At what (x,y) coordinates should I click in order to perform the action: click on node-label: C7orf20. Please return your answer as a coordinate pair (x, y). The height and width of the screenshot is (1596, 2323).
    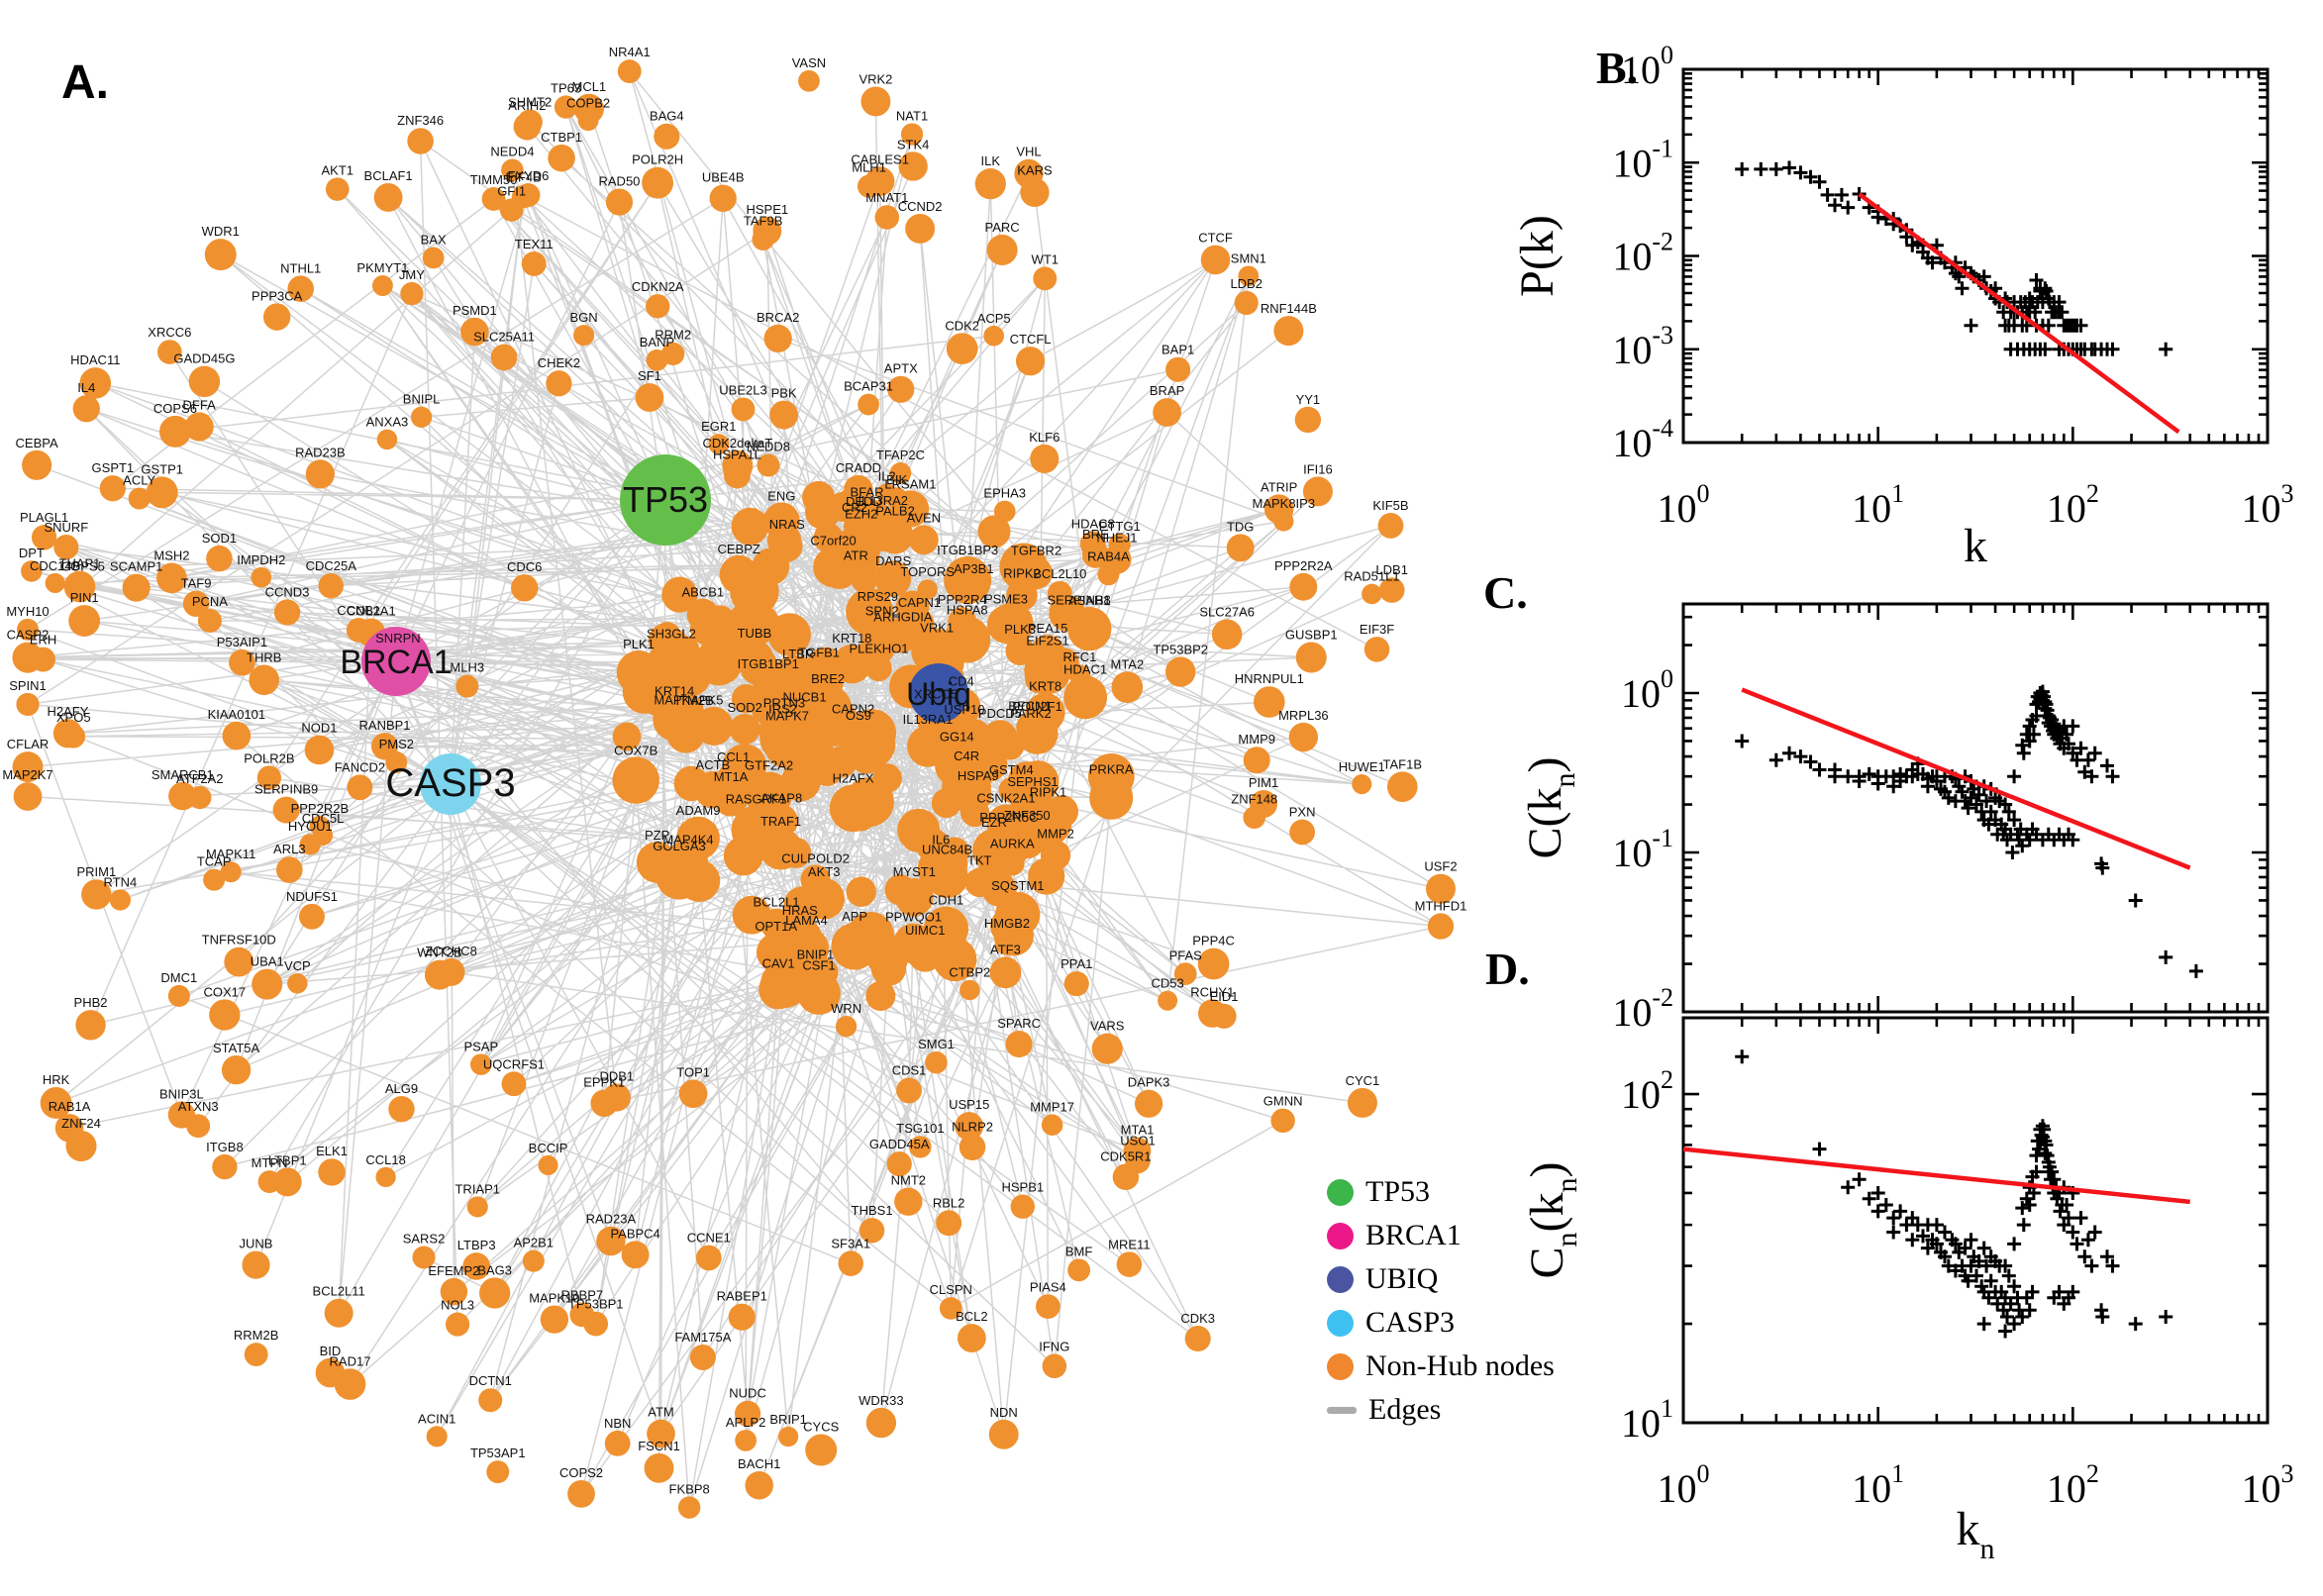
    Looking at the image, I should click on (833, 541).